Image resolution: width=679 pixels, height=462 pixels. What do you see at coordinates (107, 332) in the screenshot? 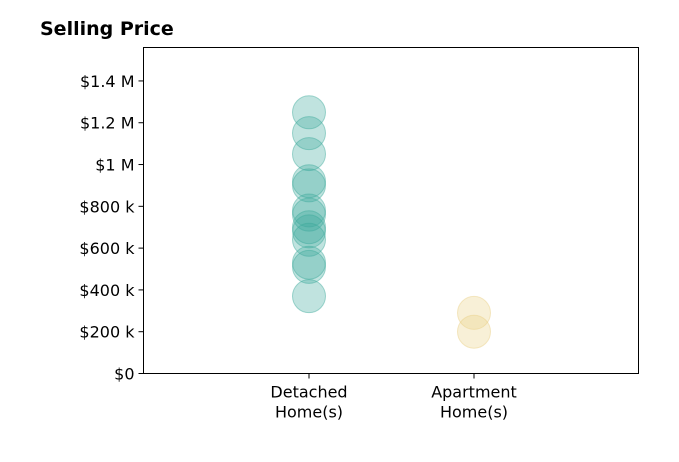
I see `y-tick-label: $200 k` at bounding box center [107, 332].